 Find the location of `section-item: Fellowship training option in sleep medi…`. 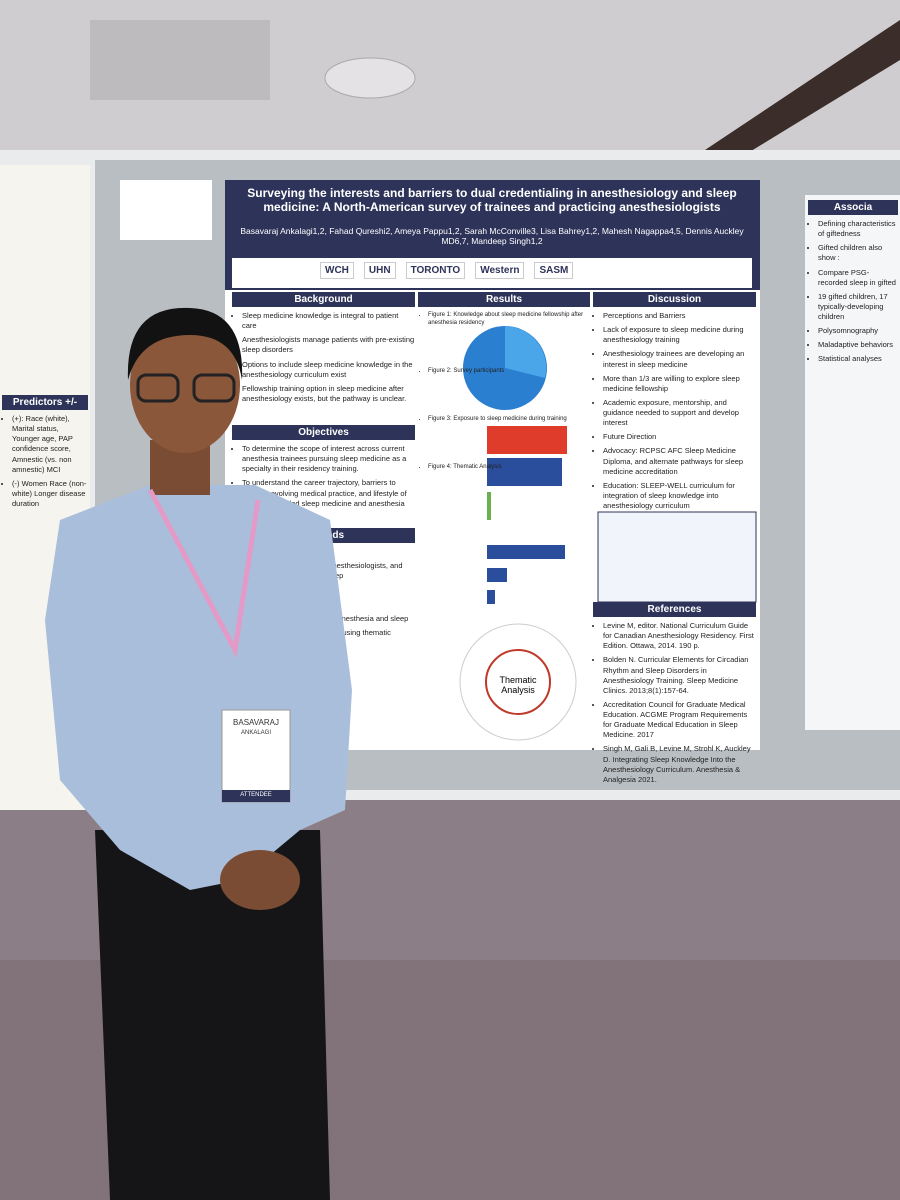

section-item: Fellowship training option in sleep medi… is located at coordinates (328, 394).